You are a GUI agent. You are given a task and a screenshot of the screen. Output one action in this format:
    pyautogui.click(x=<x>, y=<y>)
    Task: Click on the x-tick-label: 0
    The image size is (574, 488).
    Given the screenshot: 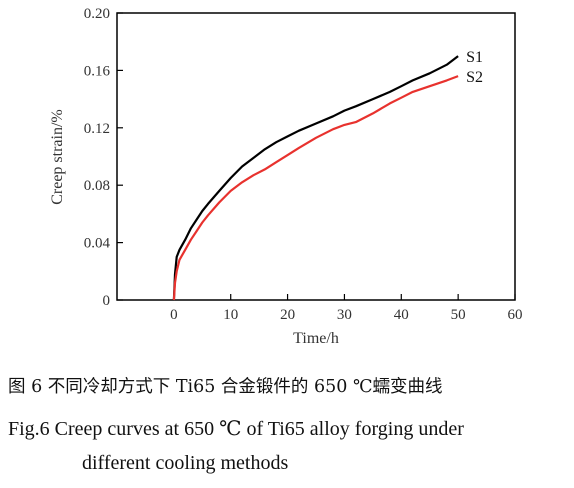 What is the action you would take?
    pyautogui.click(x=174, y=315)
    